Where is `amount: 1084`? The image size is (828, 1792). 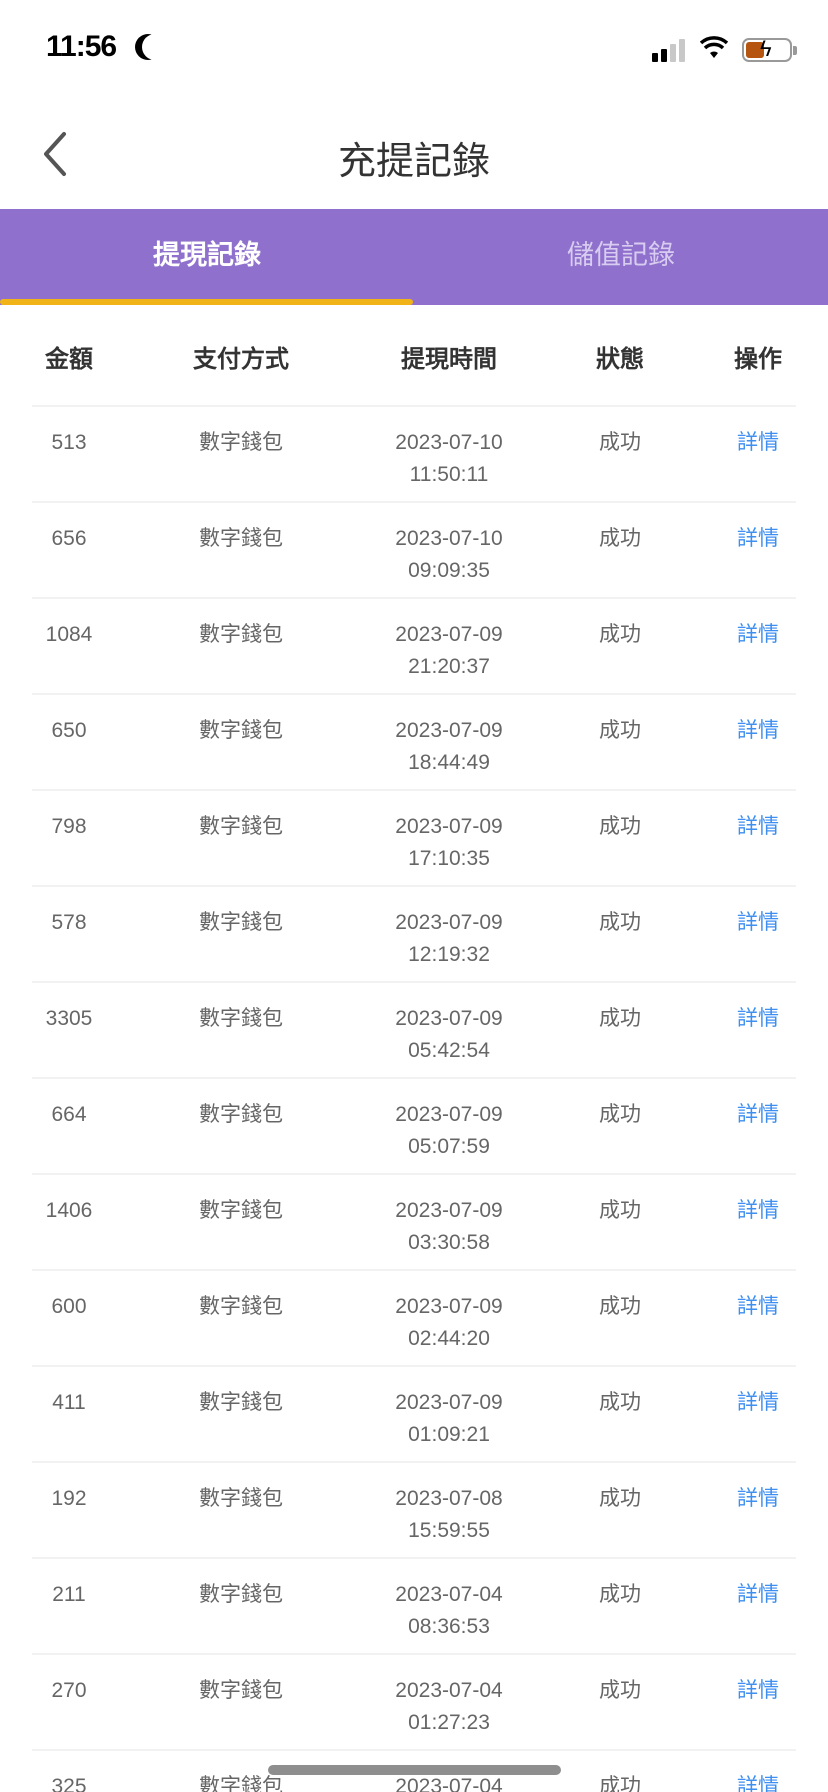
amount: 1084 is located at coordinates (69, 634).